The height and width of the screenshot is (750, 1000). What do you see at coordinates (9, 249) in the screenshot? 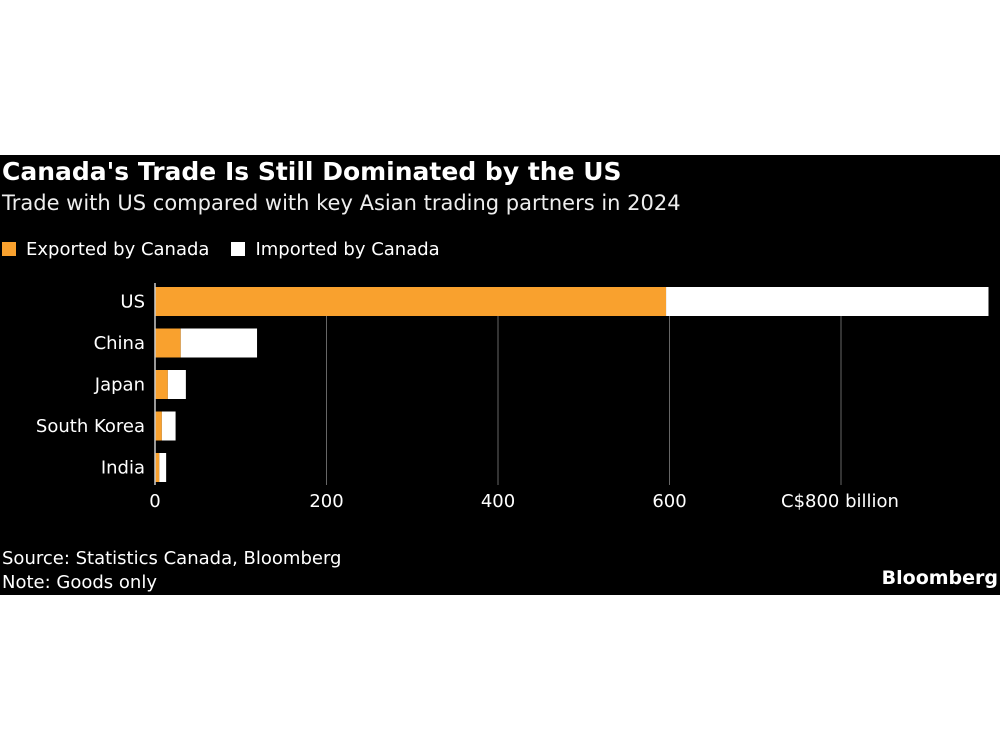
I see `legend-swatch-exported` at bounding box center [9, 249].